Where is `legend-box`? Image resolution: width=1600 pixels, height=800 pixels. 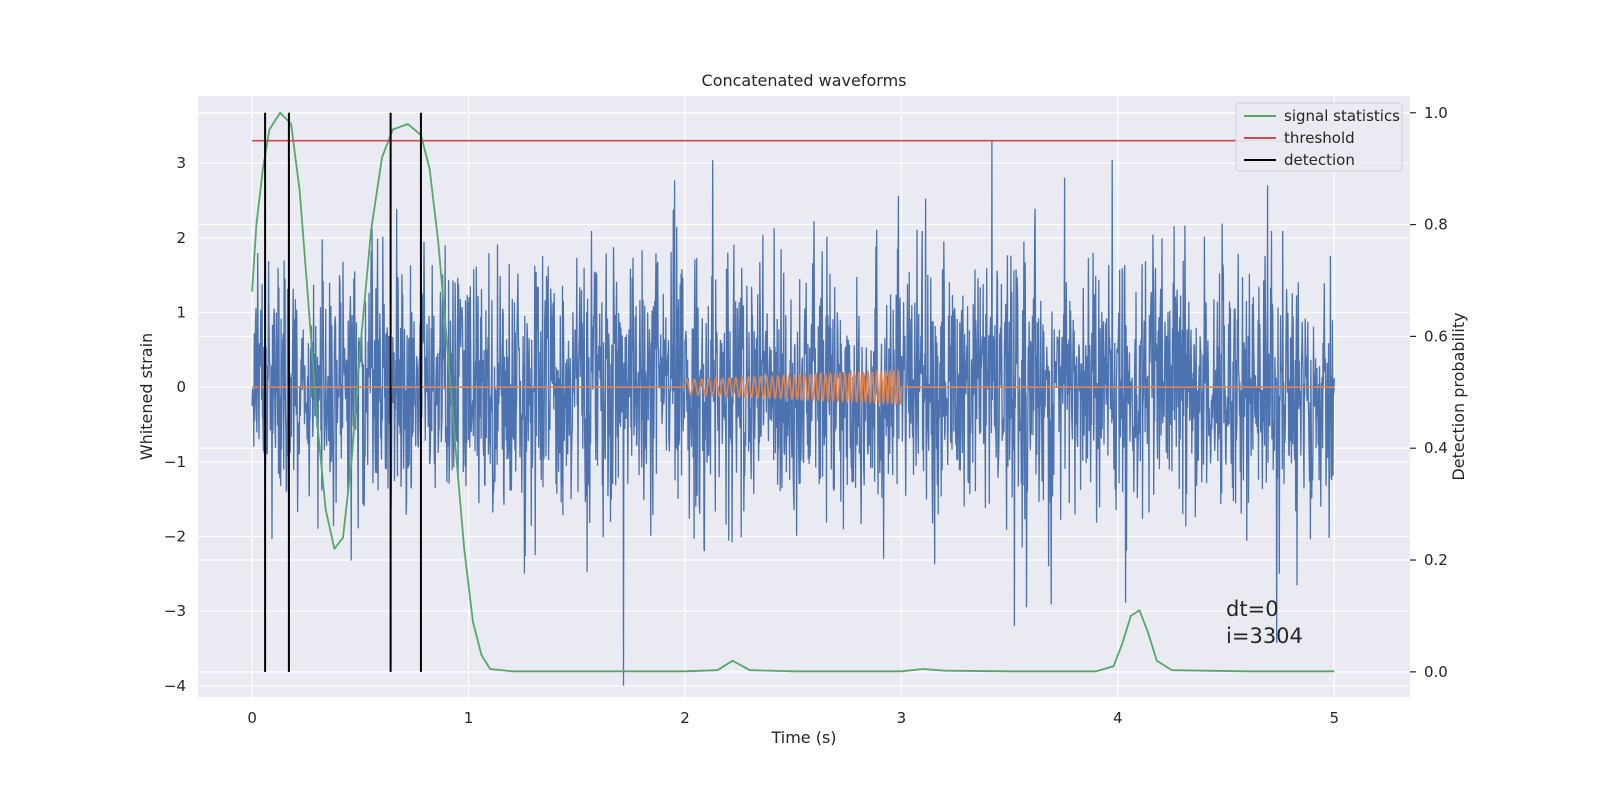
legend-box is located at coordinates (1319, 137).